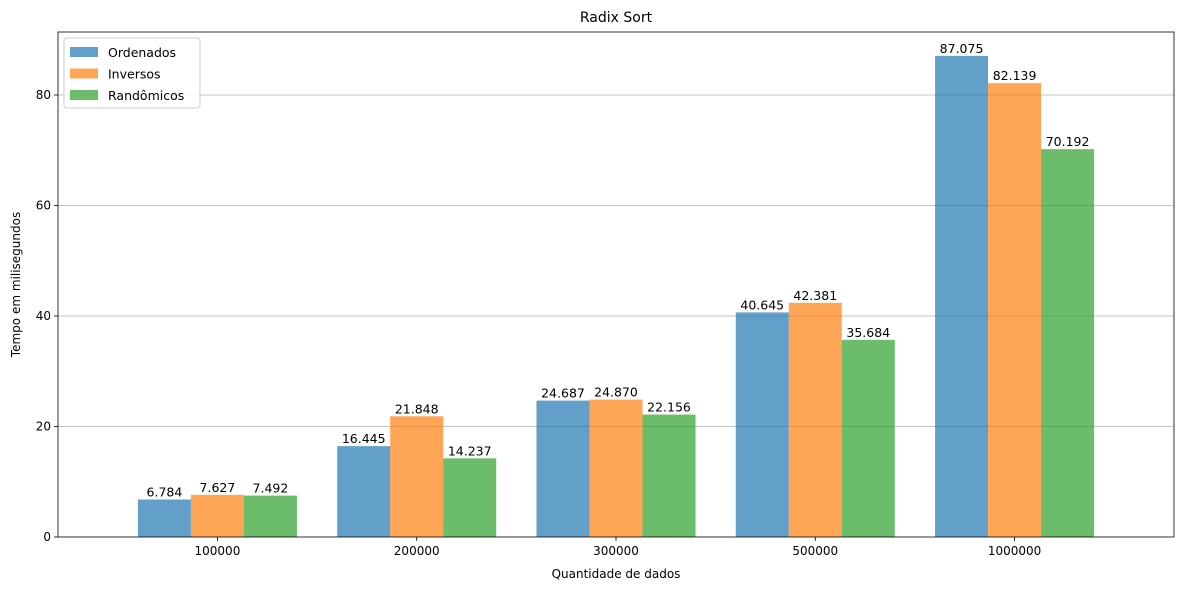  I want to click on bar-data-label: 7.492, so click(271, 488).